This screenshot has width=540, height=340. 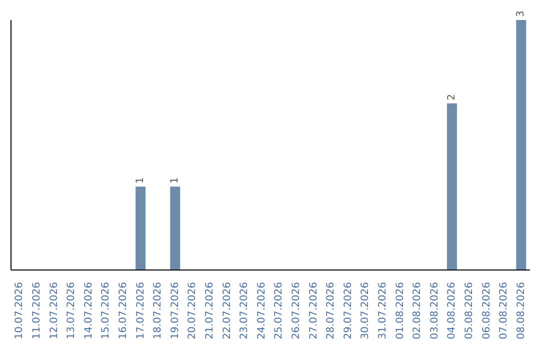 I want to click on x-tick-label: 11.07.2026, so click(x=36, y=311).